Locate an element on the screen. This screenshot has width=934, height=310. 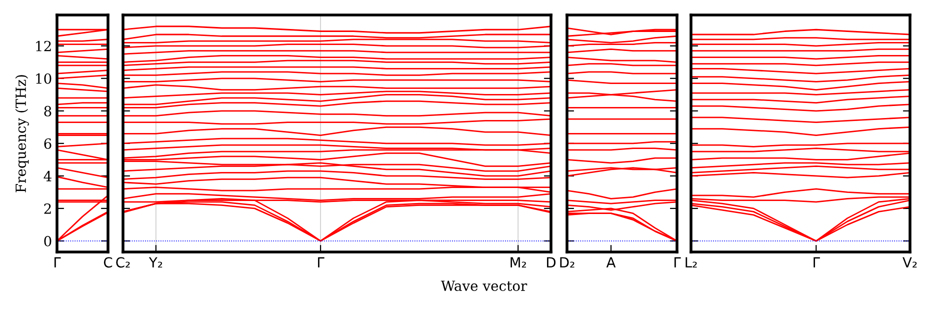
x-tick-label: A is located at coordinates (611, 262).